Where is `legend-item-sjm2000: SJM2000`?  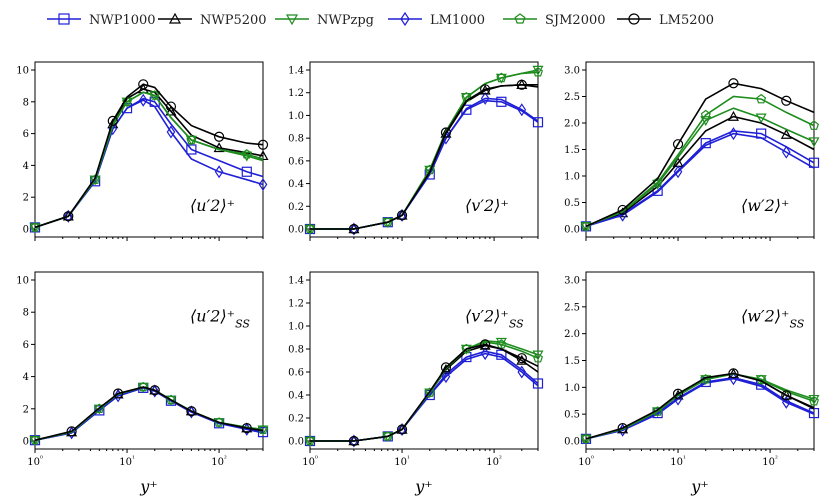 legend-item-sjm2000: SJM2000 is located at coordinates (554, 20).